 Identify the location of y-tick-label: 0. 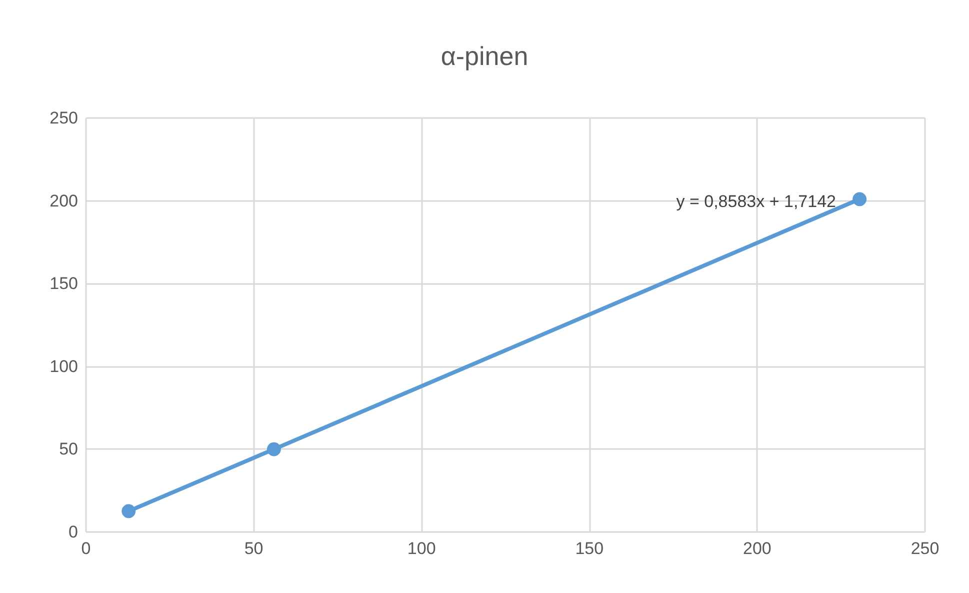
(73, 532).